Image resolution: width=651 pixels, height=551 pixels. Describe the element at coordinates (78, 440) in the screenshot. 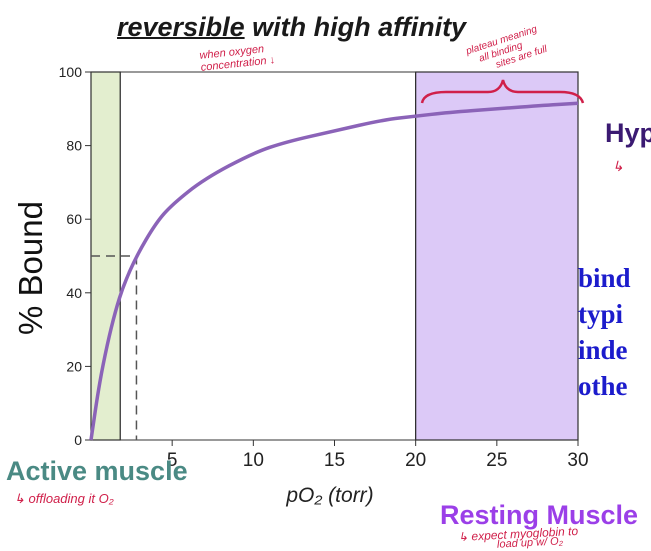

I see `y-tick-label: 0` at that location.